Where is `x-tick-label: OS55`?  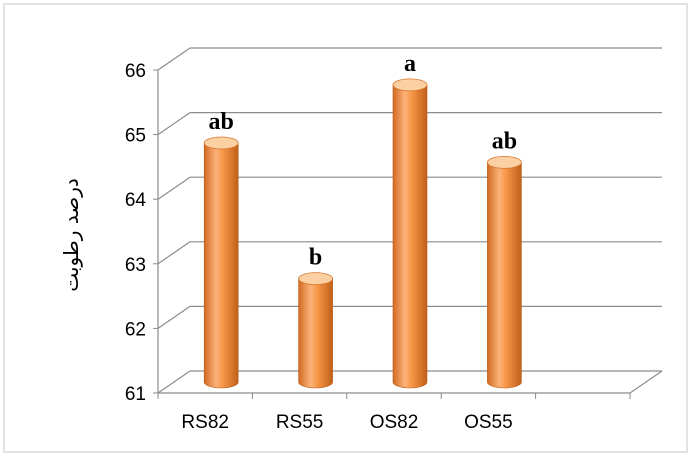 x-tick-label: OS55 is located at coordinates (488, 422).